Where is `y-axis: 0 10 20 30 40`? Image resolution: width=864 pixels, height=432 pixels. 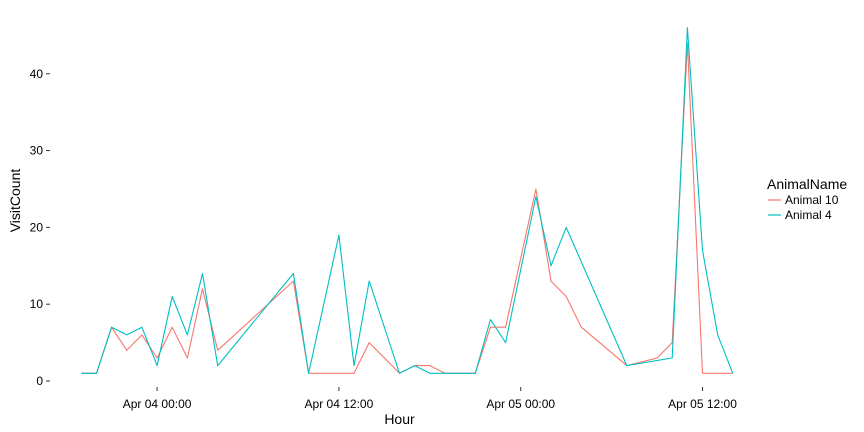 y-axis: 0 10 20 30 40 is located at coordinates (40, 227).